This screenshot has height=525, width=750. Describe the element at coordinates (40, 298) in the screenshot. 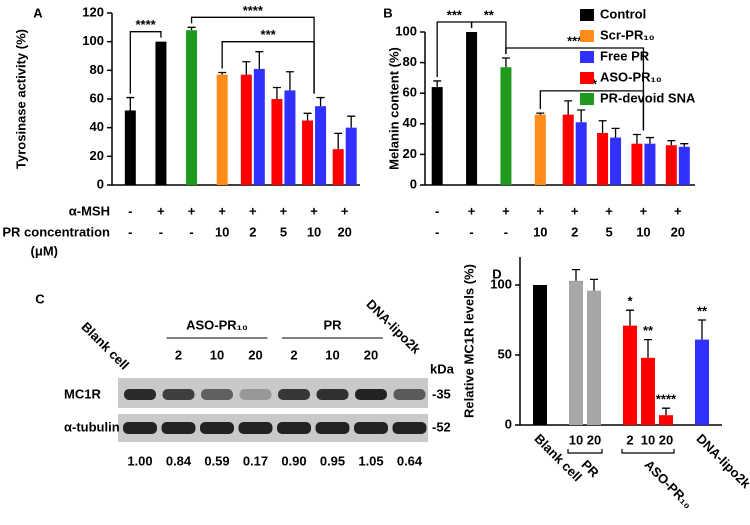

I see `panel-letter: C` at that location.